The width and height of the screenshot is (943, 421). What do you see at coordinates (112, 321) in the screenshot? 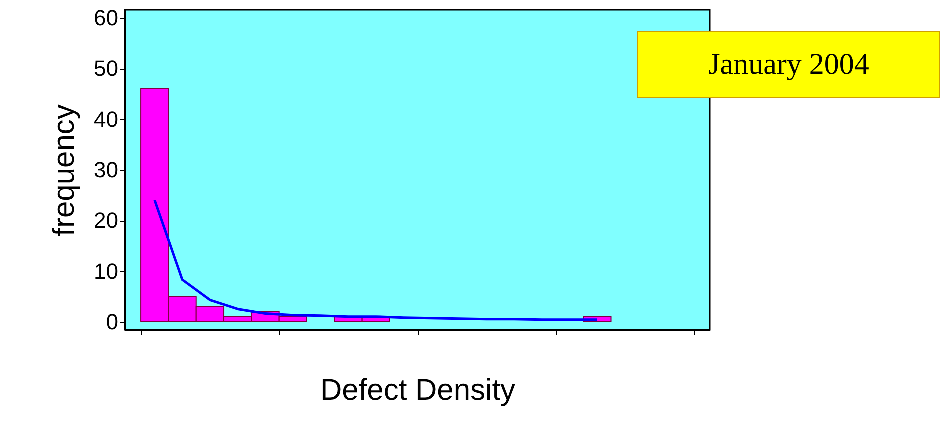
I see `y-tick-label: 0` at bounding box center [112, 321].